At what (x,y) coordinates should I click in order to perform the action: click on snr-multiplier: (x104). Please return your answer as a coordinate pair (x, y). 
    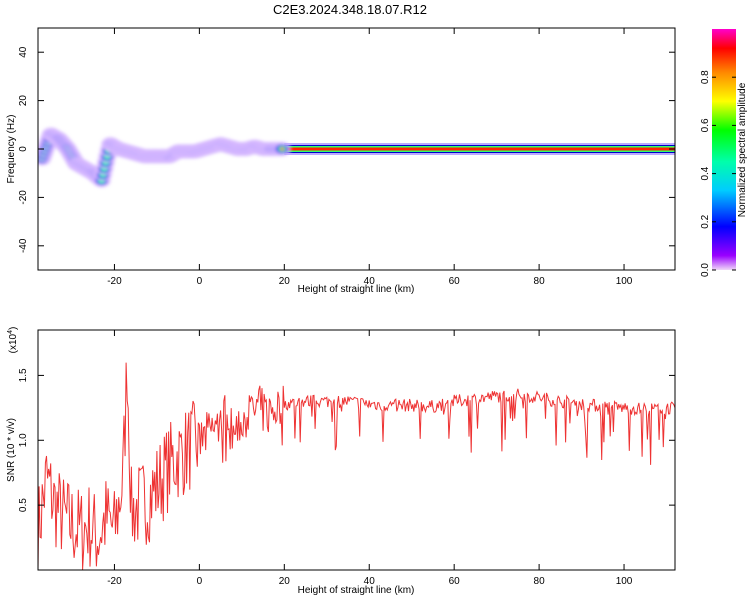
    Looking at the image, I should click on (13, 340).